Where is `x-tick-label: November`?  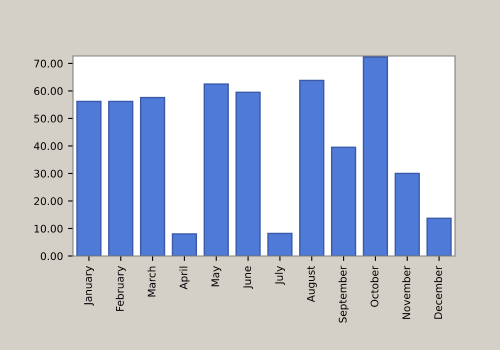 x-tick-label: November is located at coordinates (406, 292).